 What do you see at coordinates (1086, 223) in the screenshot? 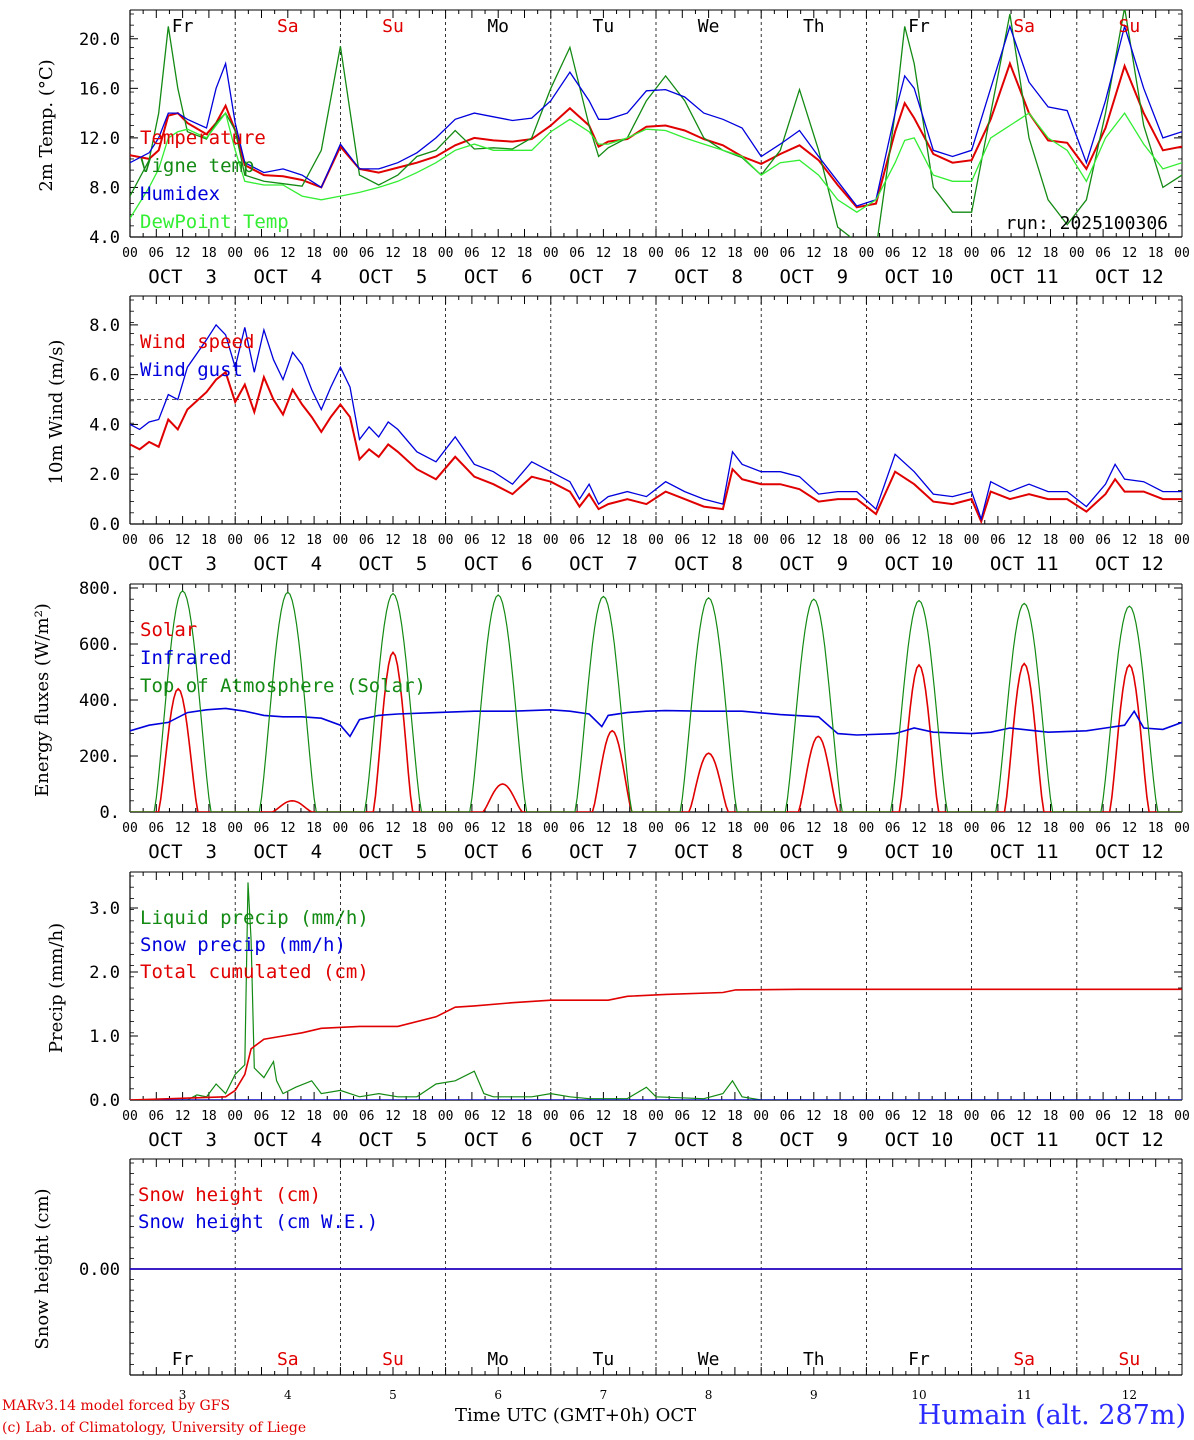
I see `run-label: run: 2025100306` at bounding box center [1086, 223].